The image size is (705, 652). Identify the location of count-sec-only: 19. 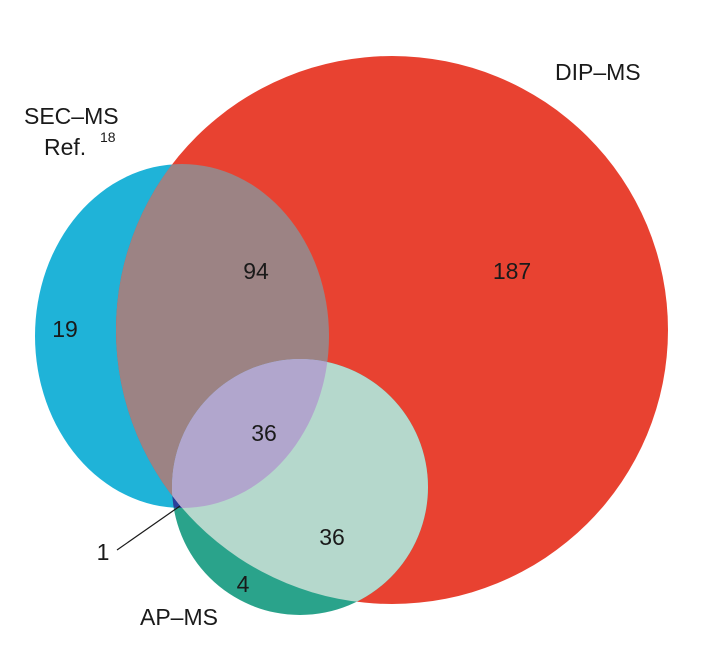
(65, 329).